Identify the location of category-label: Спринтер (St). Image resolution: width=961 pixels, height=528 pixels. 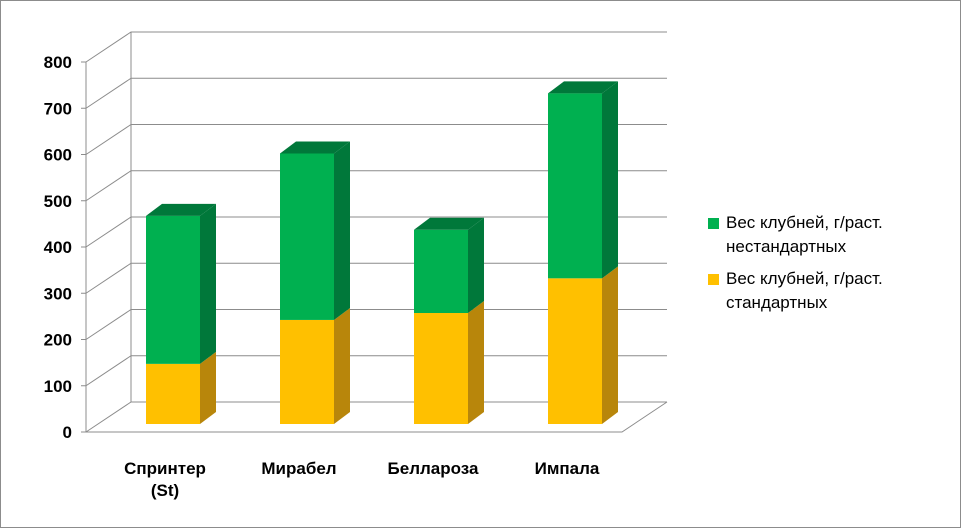
(165, 479).